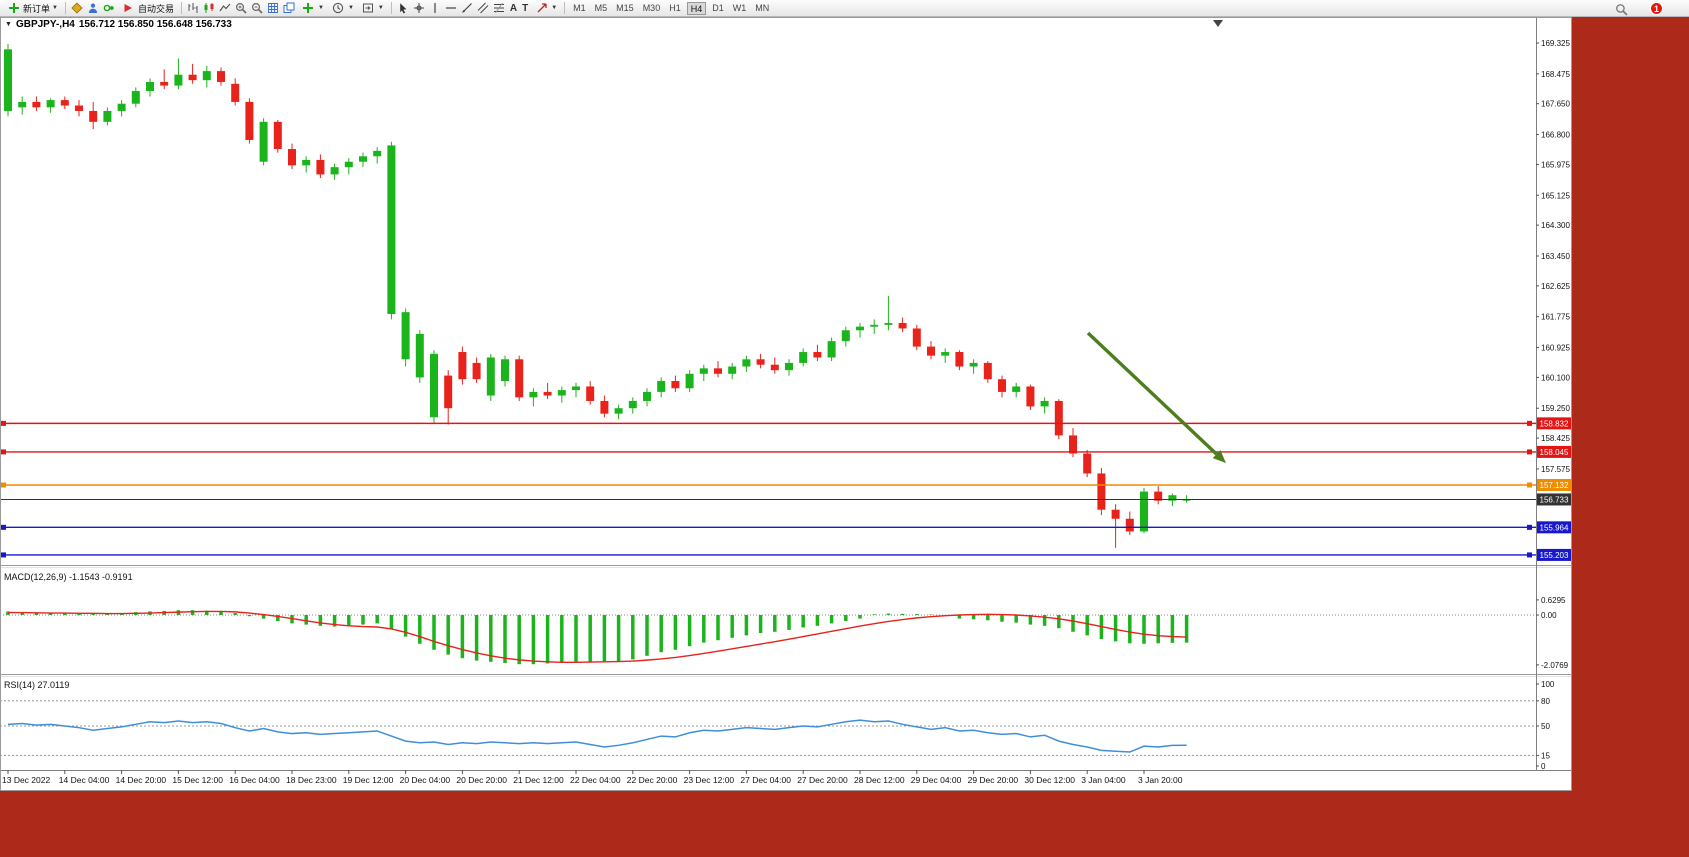 Image resolution: width=1689 pixels, height=857 pixels. I want to click on time-axis-label: 30 Dec 12:00, so click(1049, 780).